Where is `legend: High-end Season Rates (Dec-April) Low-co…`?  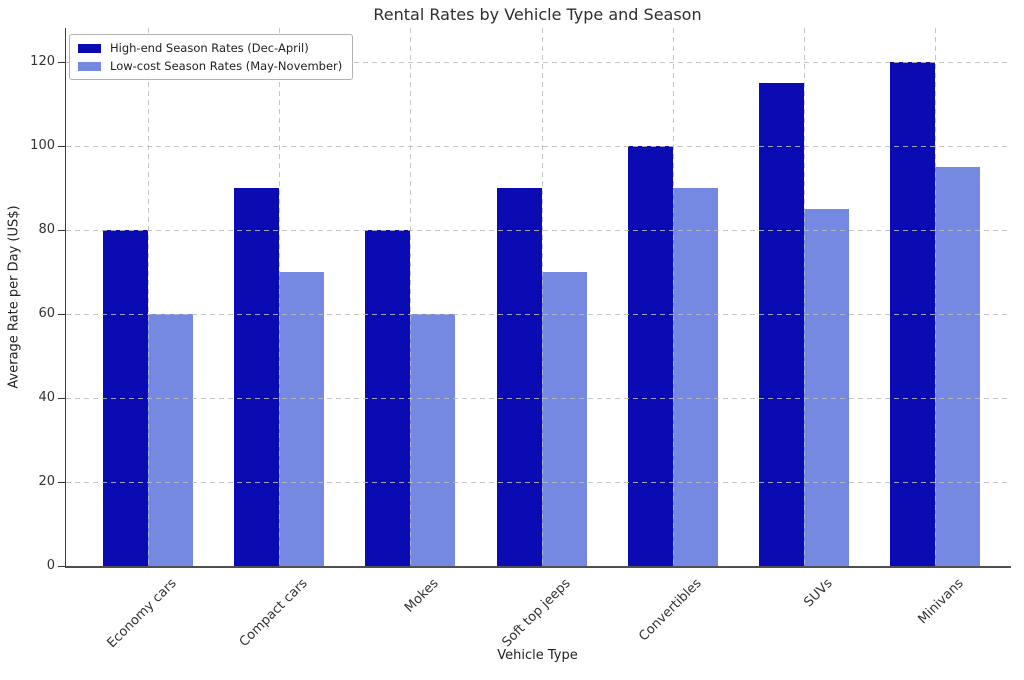 legend: High-end Season Rates (Dec-April) Low-co… is located at coordinates (211, 57).